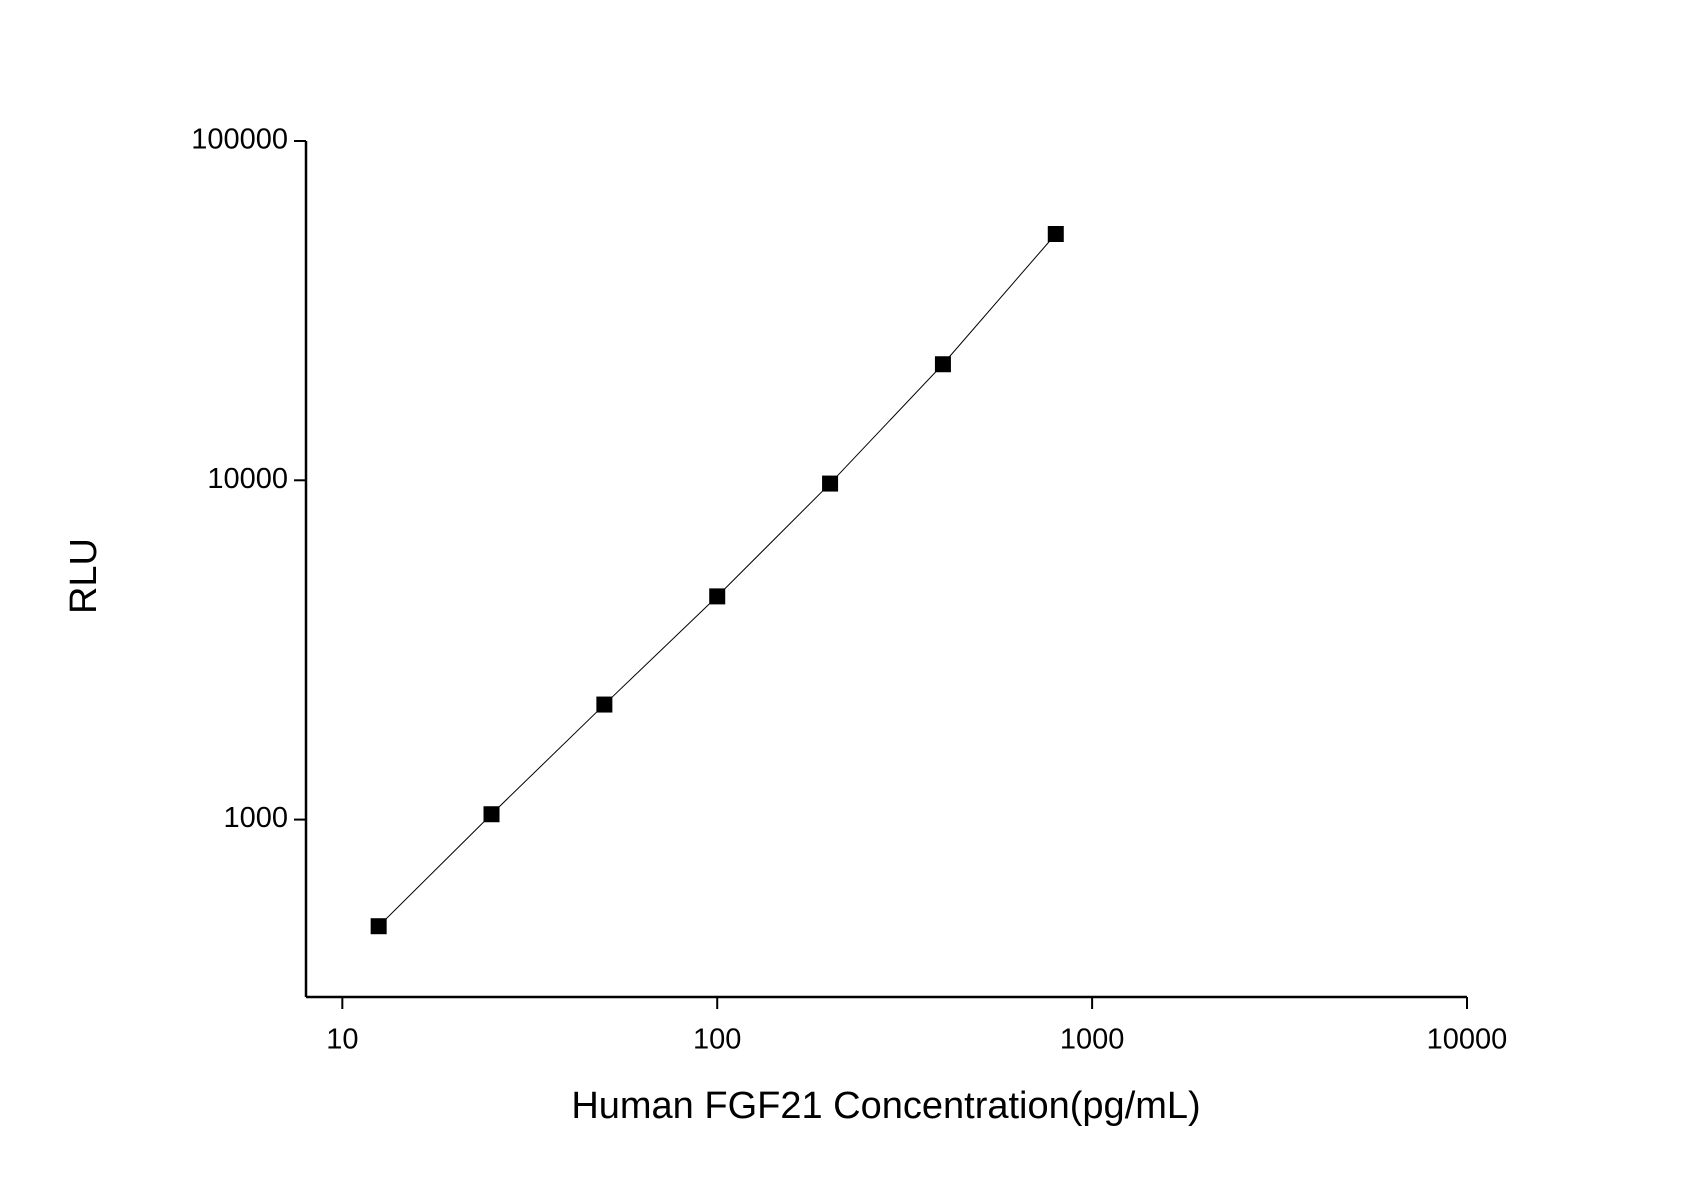  I want to click on y-axis-title: RLU, so click(84, 576).